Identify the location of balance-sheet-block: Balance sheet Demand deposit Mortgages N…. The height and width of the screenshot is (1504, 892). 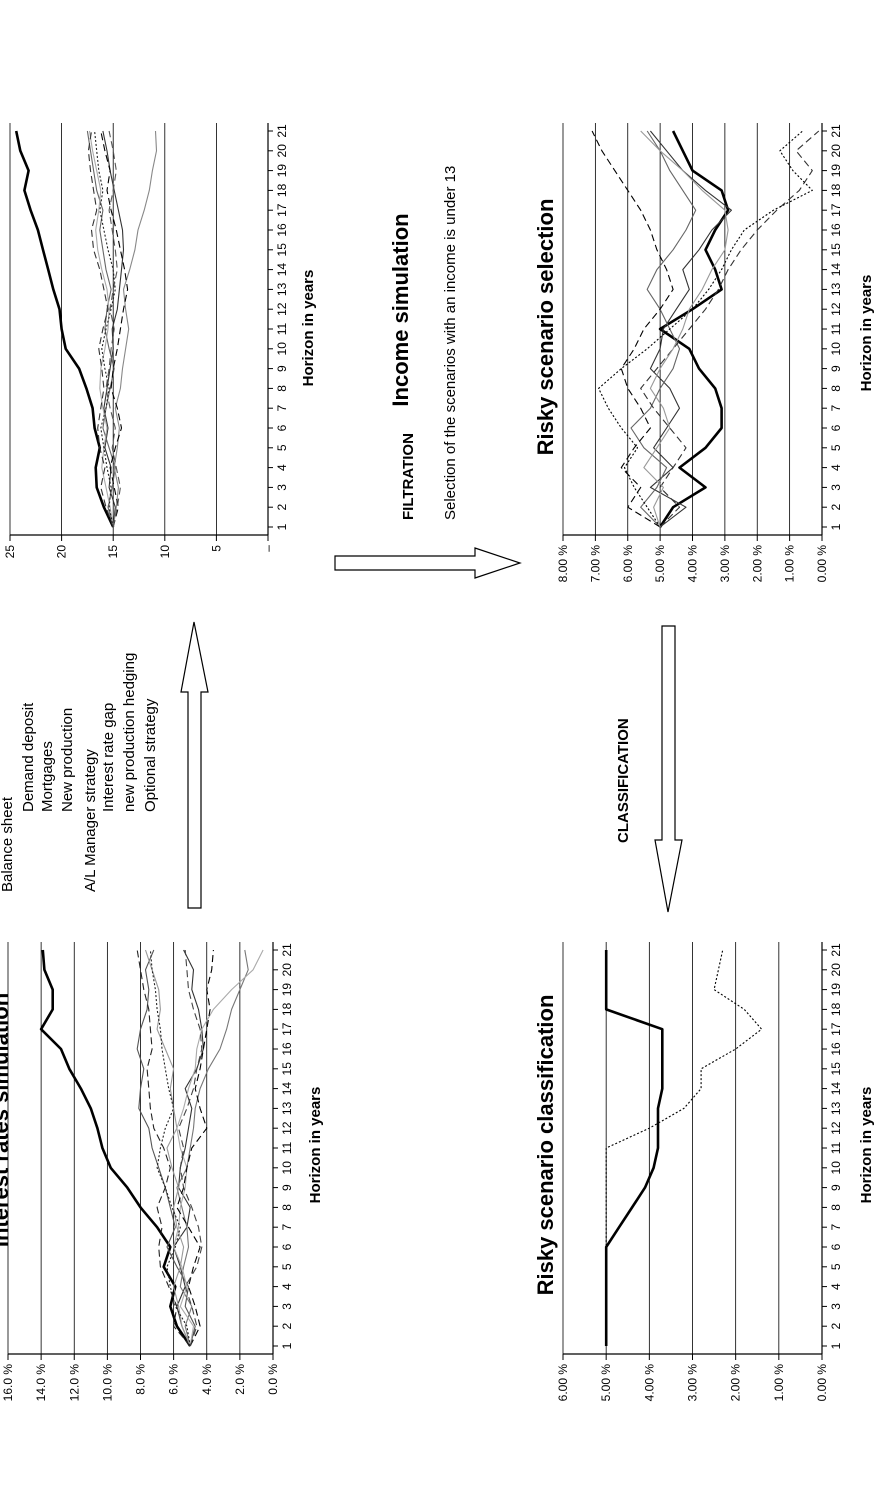
(79, 772).